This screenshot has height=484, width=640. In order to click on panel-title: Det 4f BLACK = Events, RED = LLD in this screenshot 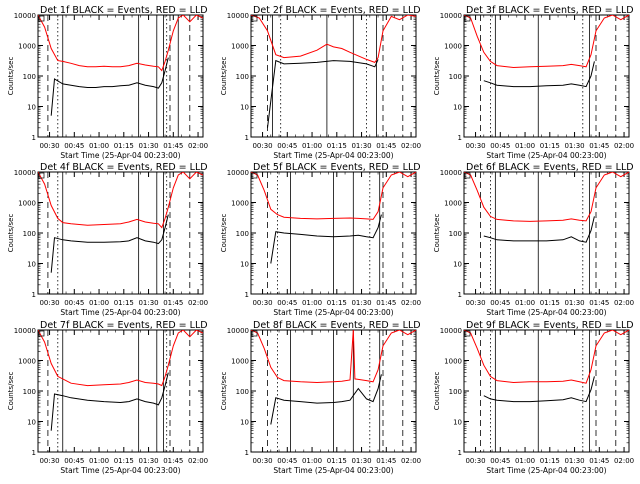, I will do `click(124, 167)`.